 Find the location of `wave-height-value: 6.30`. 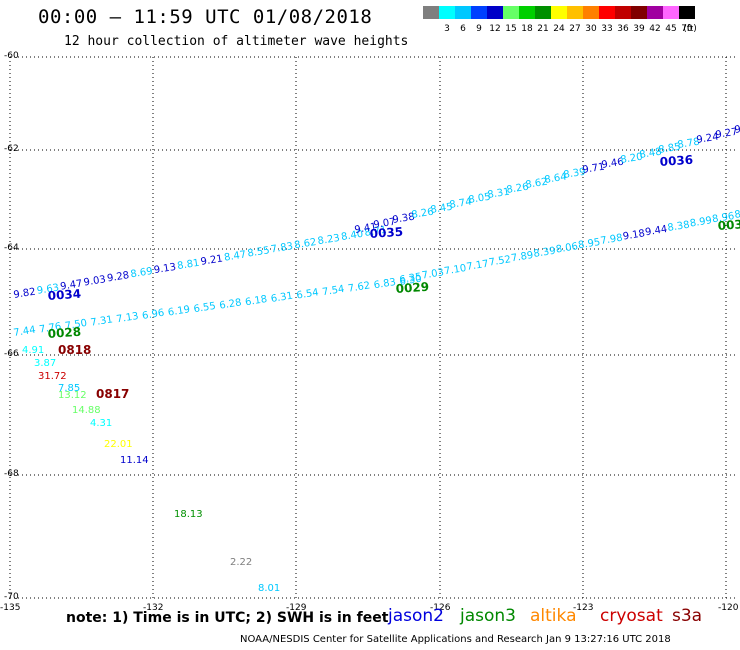

wave-height-value: 6.30 is located at coordinates (411, 281).